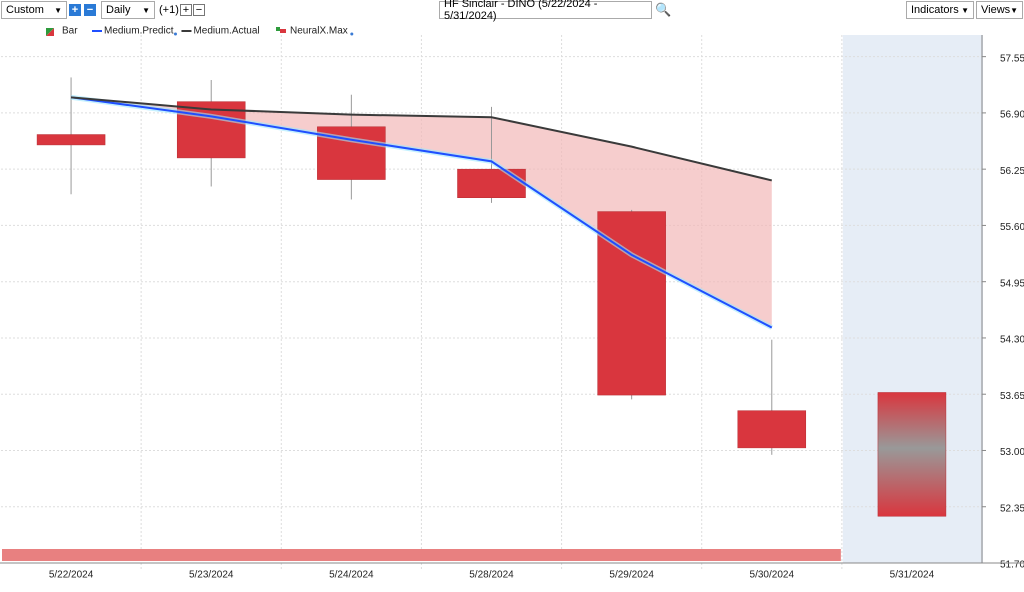  Describe the element at coordinates (90, 10) in the screenshot. I see `zoom-out: −` at that location.